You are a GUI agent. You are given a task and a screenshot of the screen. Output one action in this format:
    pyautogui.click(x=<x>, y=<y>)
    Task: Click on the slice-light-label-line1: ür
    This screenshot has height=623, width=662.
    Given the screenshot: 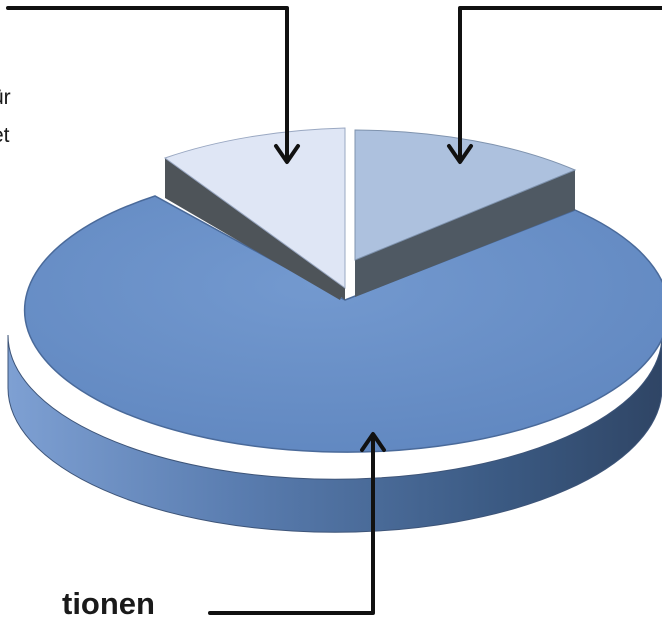 What is the action you would take?
    pyautogui.click(x=5, y=97)
    